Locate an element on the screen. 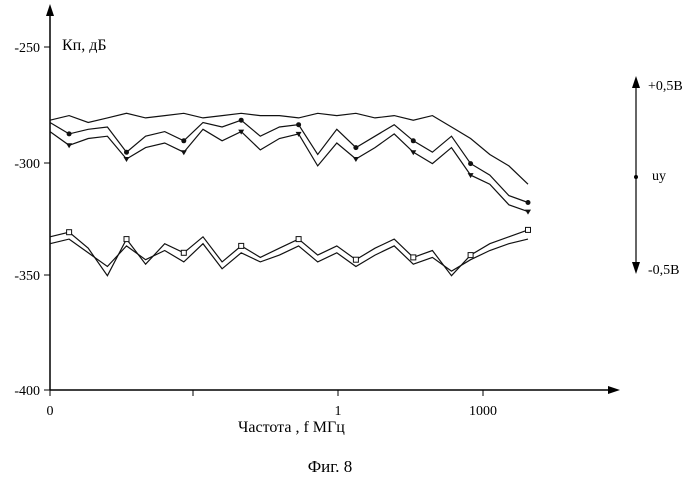 This screenshot has height=478, width=700. x-tick-label: 1000 is located at coordinates (483, 411).